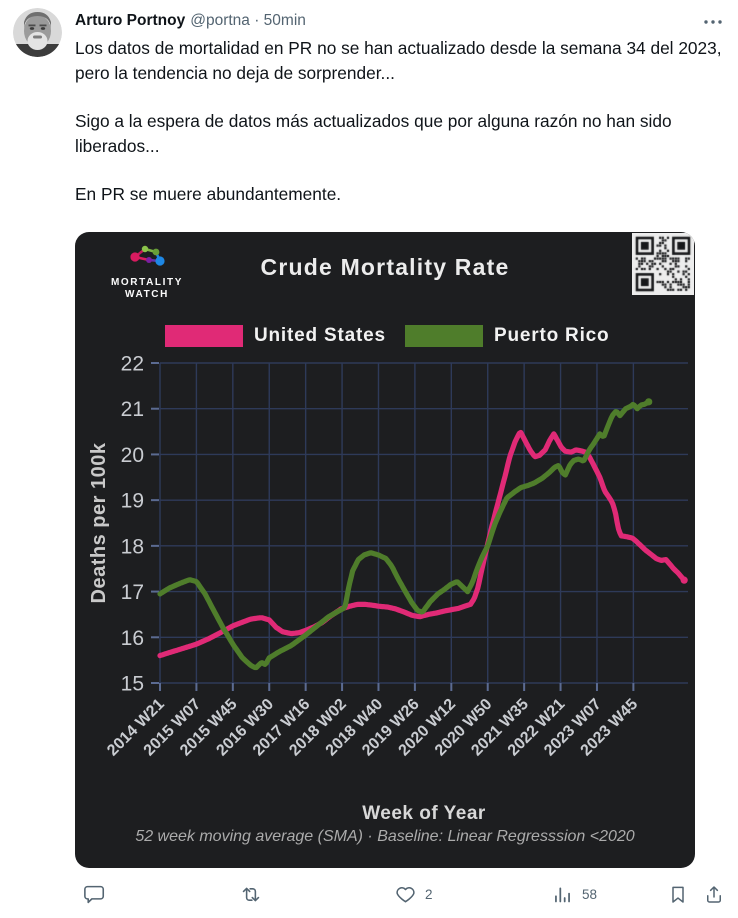 The height and width of the screenshot is (918, 738). Describe the element at coordinates (132, 546) in the screenshot. I see `svg-text: 18` at that location.